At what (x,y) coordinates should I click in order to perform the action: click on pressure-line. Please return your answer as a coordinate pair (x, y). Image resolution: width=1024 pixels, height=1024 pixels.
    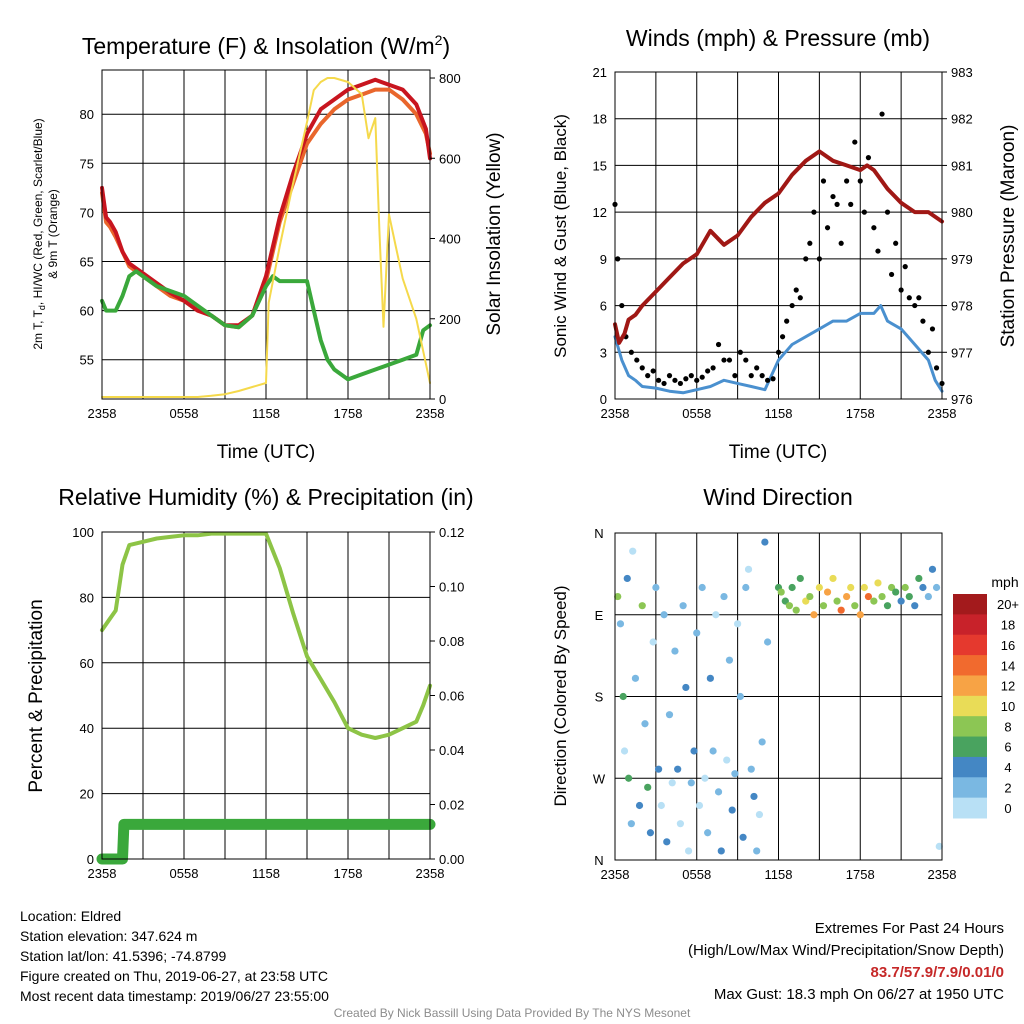
    Looking at the image, I should click on (778, 247).